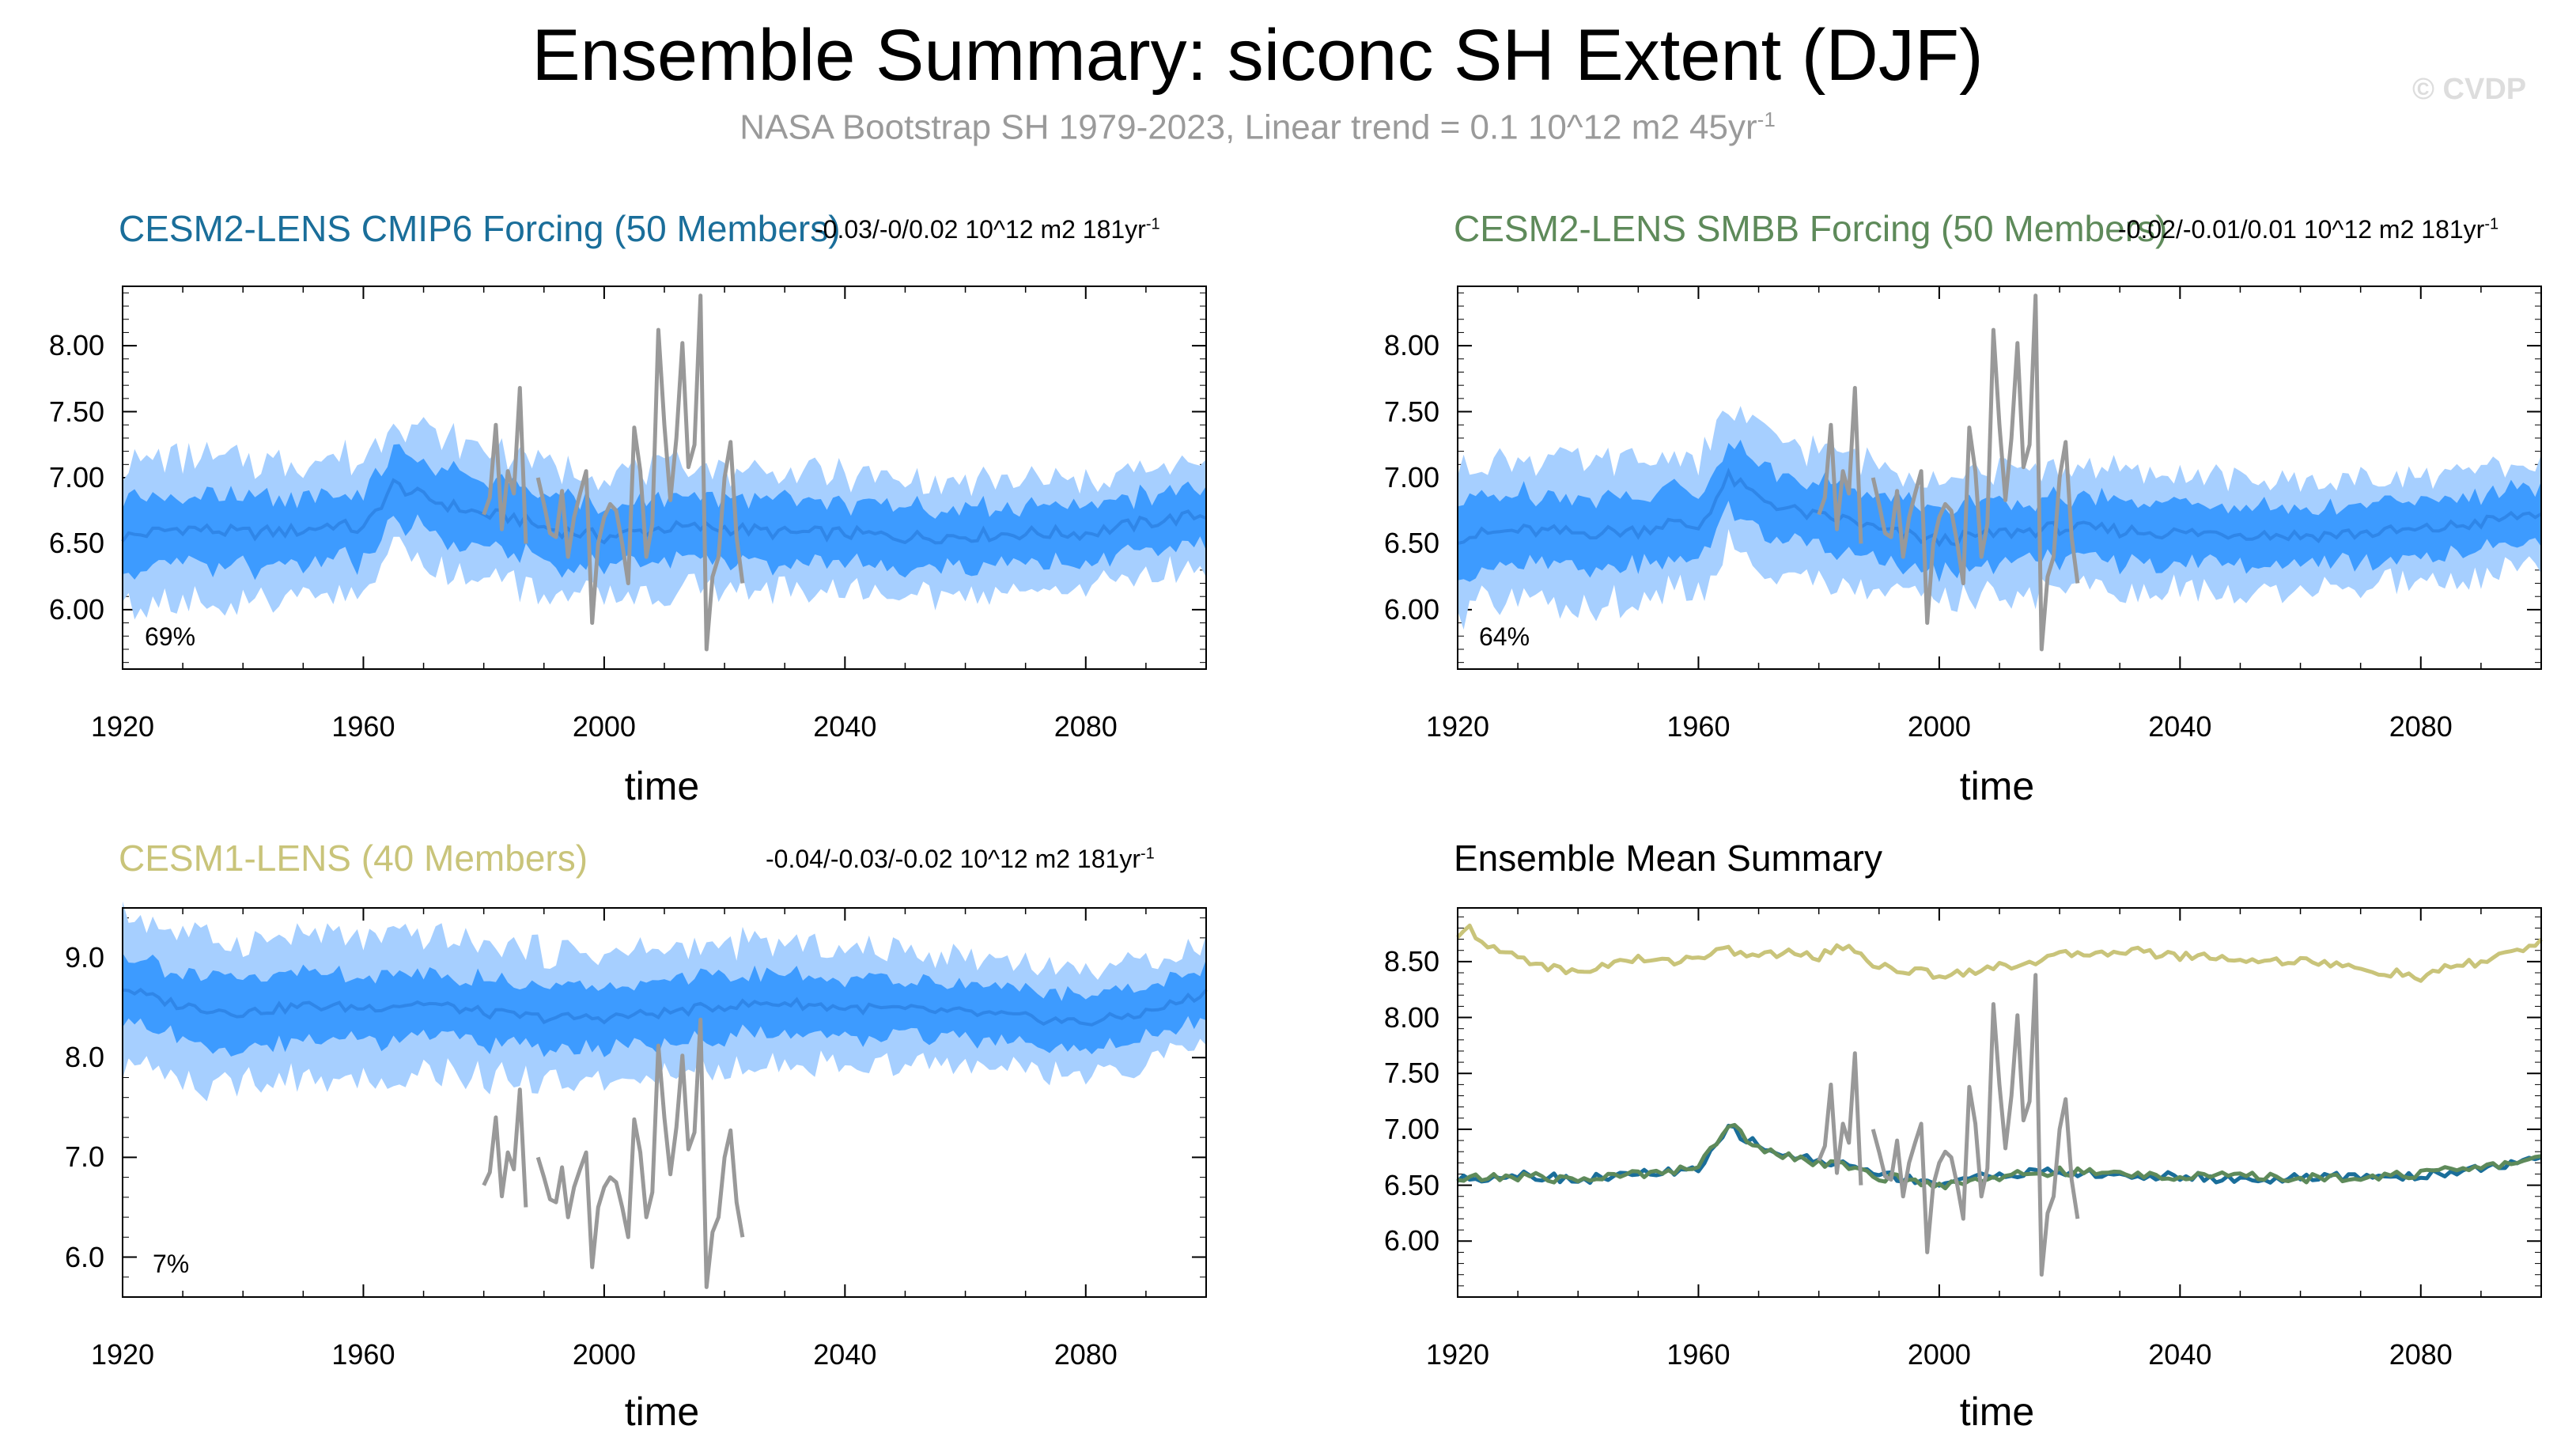 This screenshot has height=1456, width=2576. I want to click on panel-cmip6-xlabel: time, so click(662, 786).